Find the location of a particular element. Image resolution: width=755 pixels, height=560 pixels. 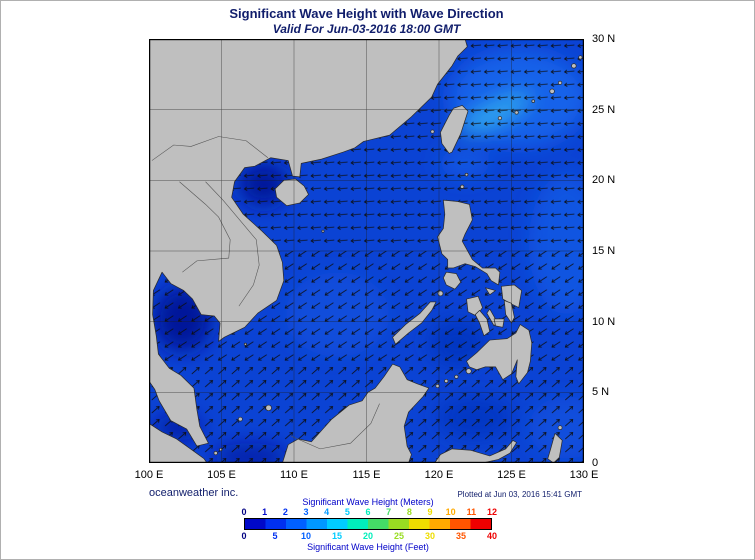

island-sulawesi is located at coordinates (475, 451).